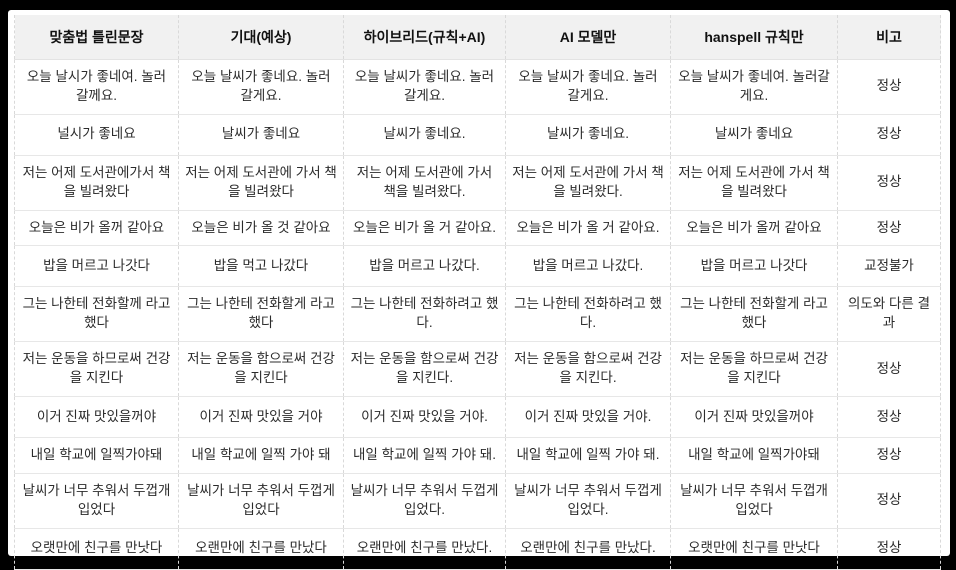 The width and height of the screenshot is (956, 570). What do you see at coordinates (588, 314) in the screenshot?
I see `cell-ai: 그는 나한테 전화하려고 했다.` at bounding box center [588, 314].